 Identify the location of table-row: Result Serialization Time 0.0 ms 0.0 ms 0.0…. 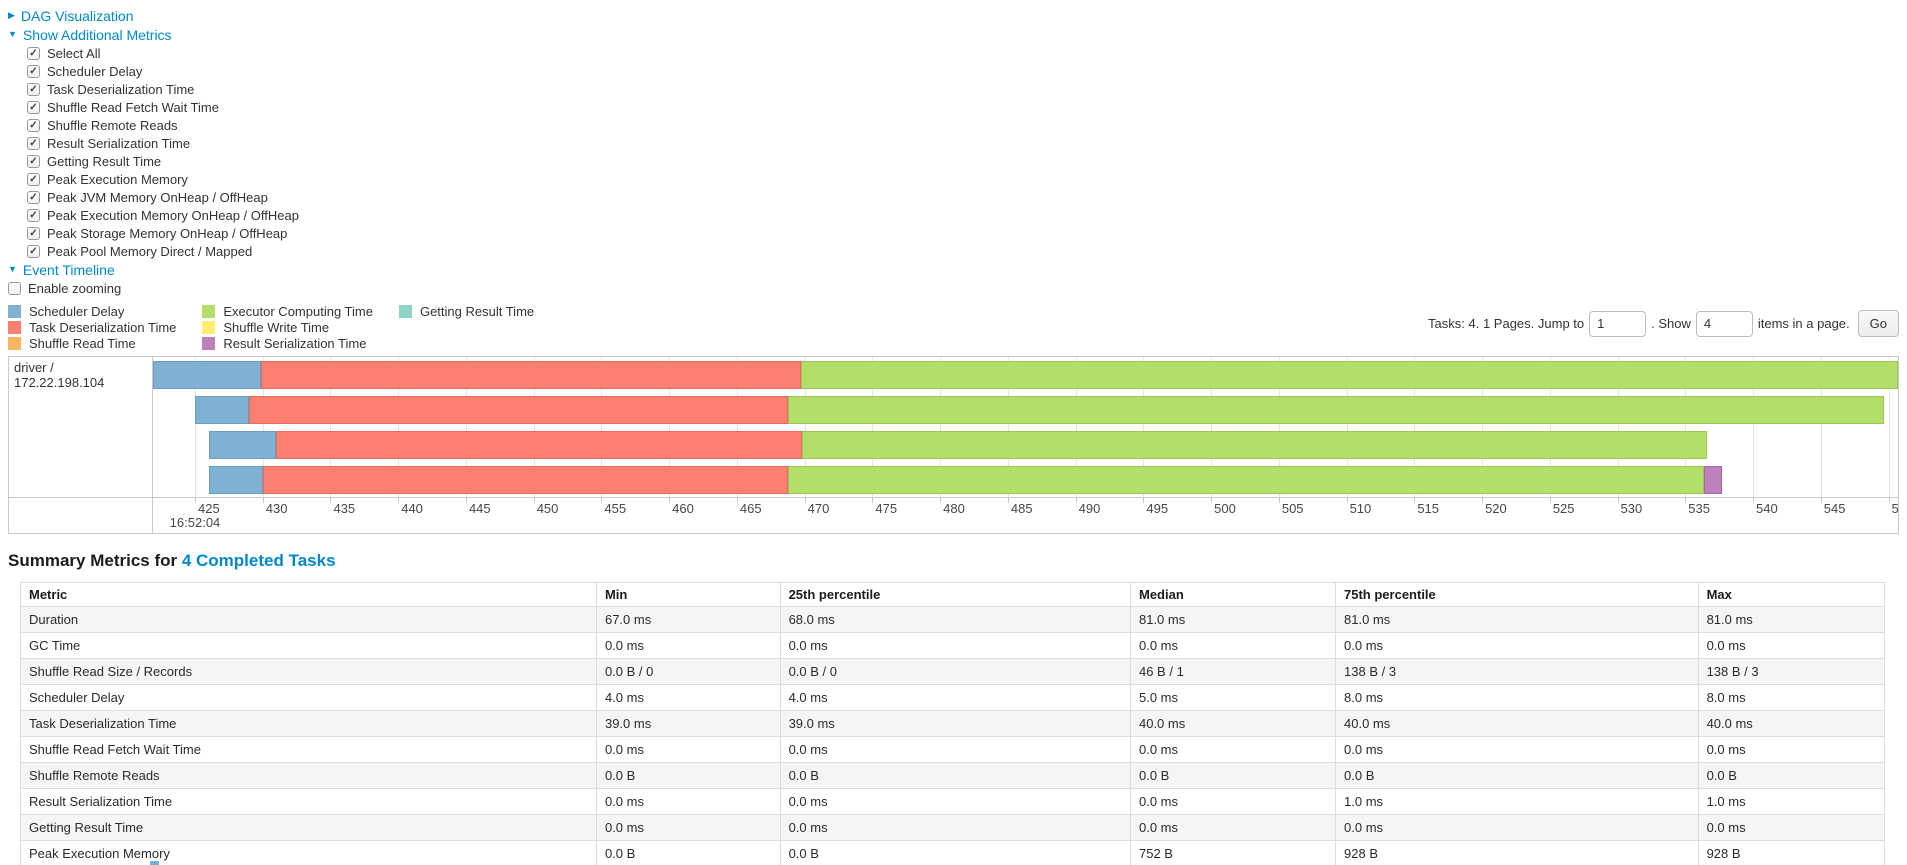
(953, 801).